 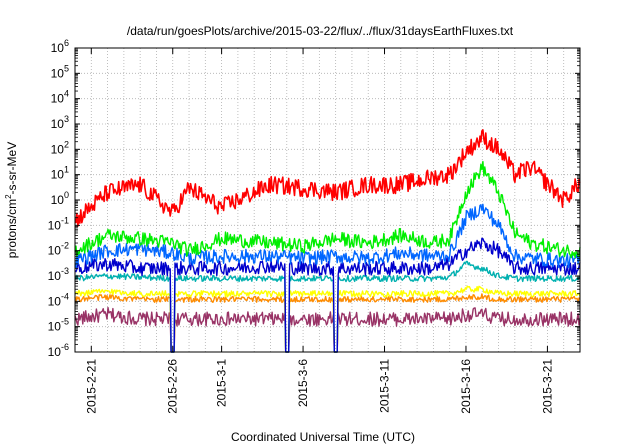 What do you see at coordinates (323, 437) in the screenshot?
I see `x-axis-label: Coordinated Universal Time (UTC)` at bounding box center [323, 437].